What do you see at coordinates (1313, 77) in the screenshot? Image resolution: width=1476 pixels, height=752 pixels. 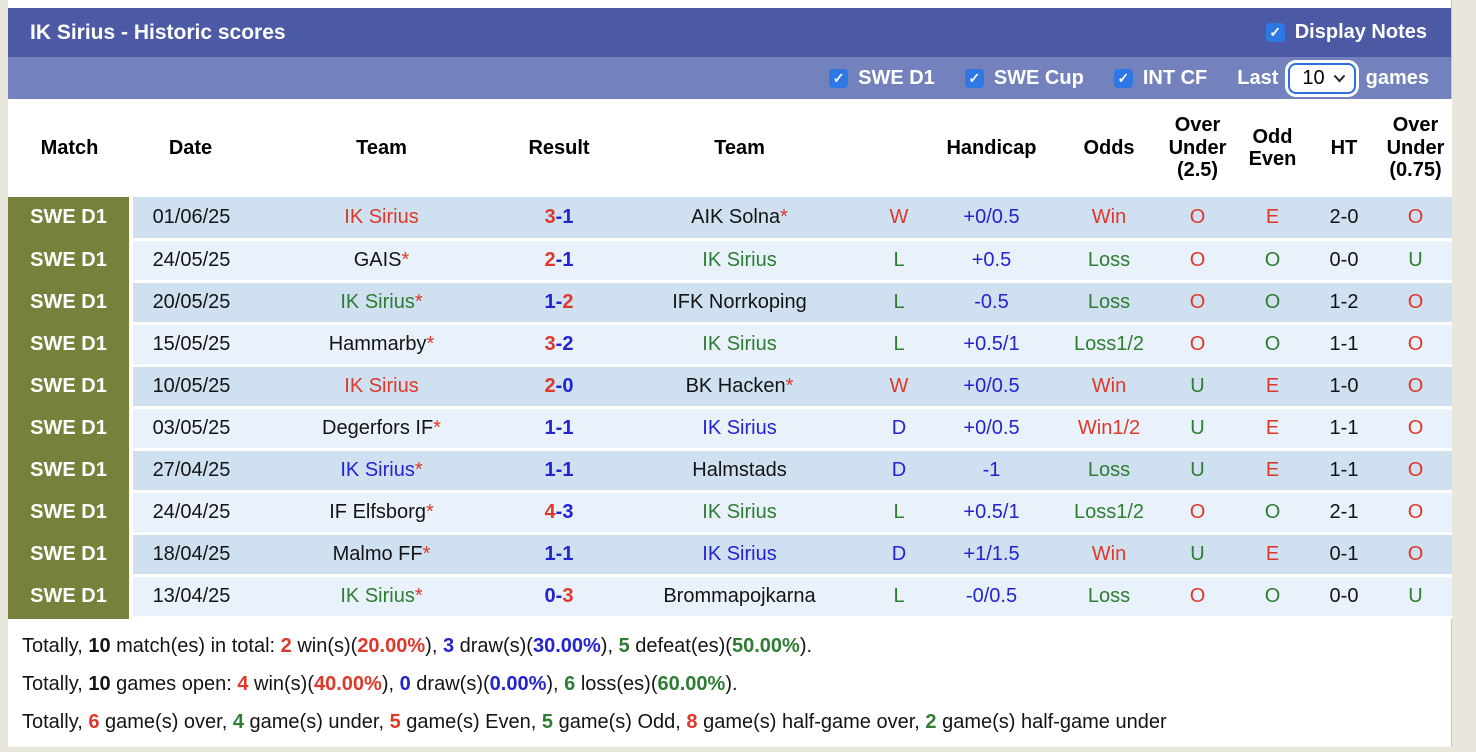 I see `last-games-value: 10` at bounding box center [1313, 77].